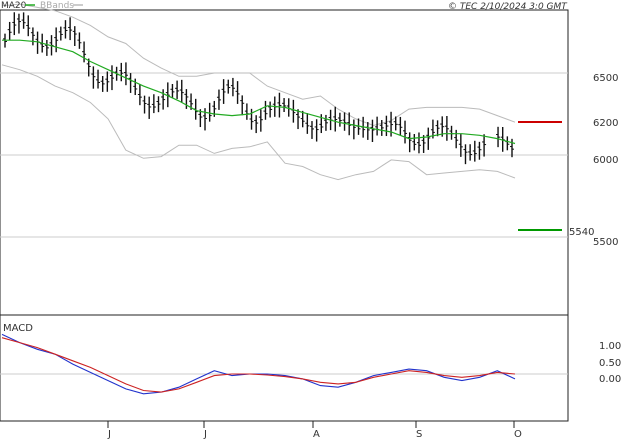  I want to click on macd-title: MACD, so click(18, 328).